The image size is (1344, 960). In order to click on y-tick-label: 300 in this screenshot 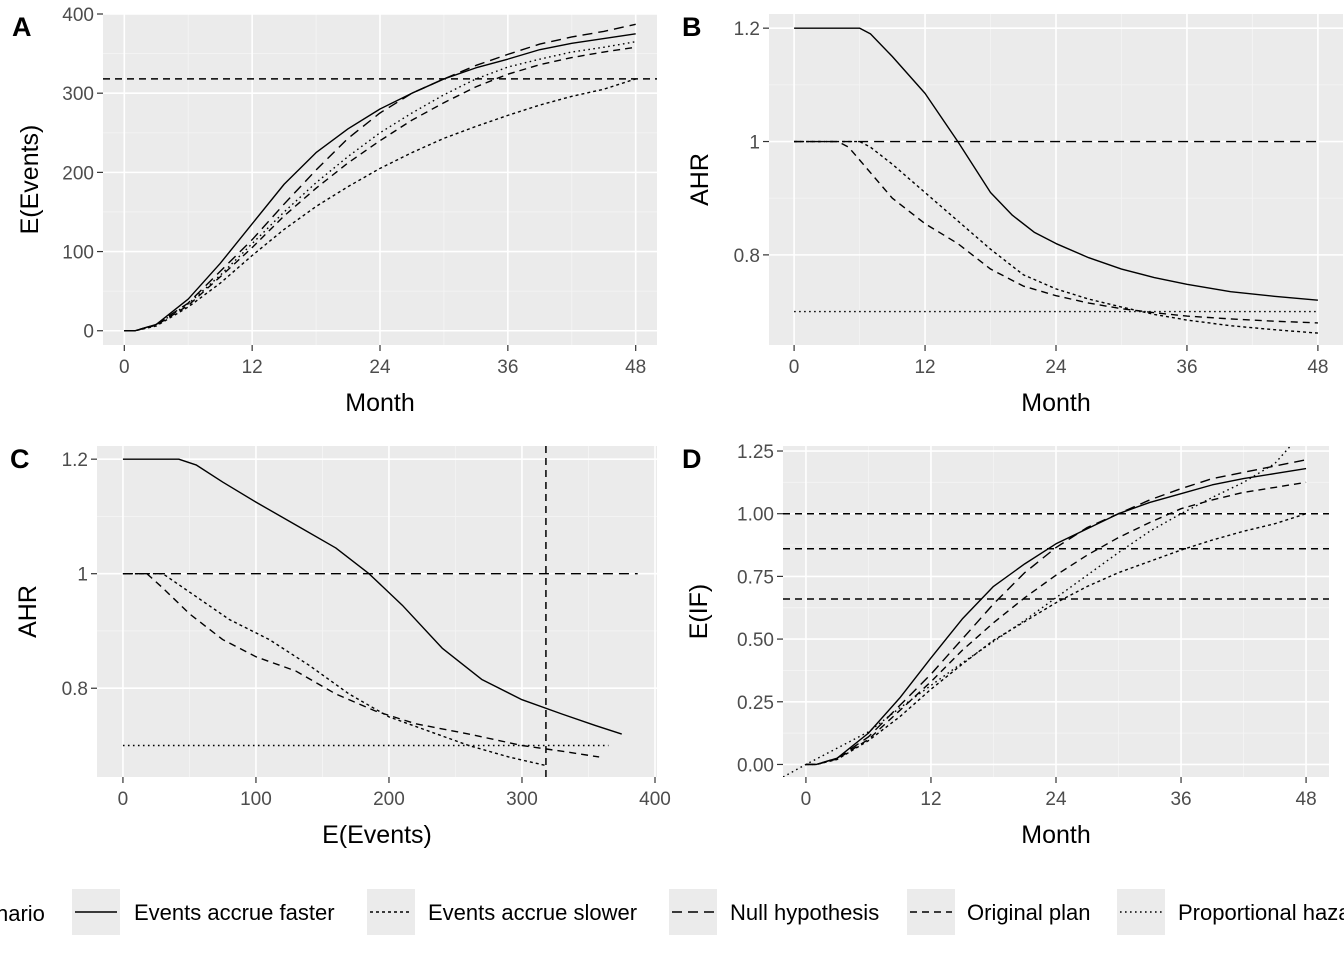, I will do `click(78, 94)`.